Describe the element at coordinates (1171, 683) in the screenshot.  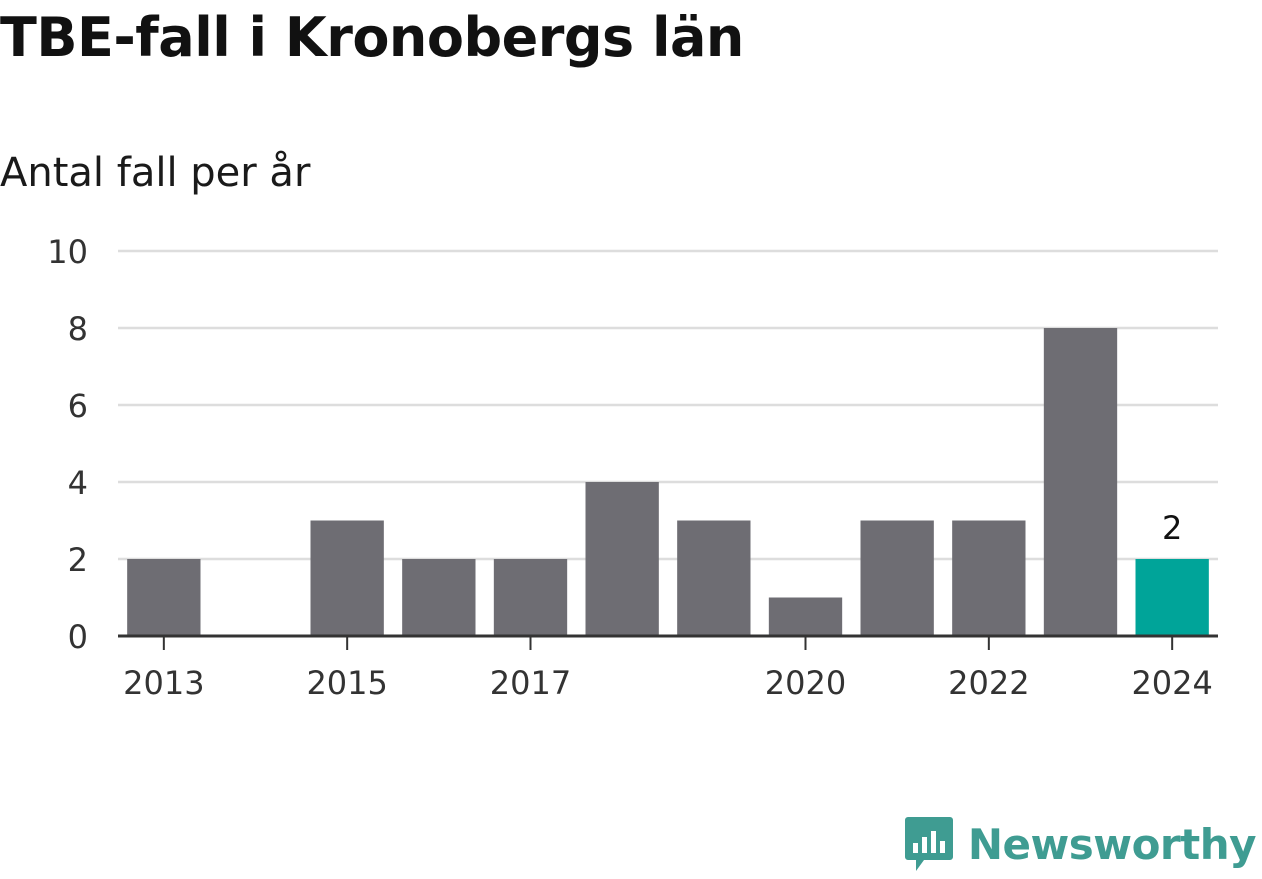
I see `x-tick-label: 2024` at that location.